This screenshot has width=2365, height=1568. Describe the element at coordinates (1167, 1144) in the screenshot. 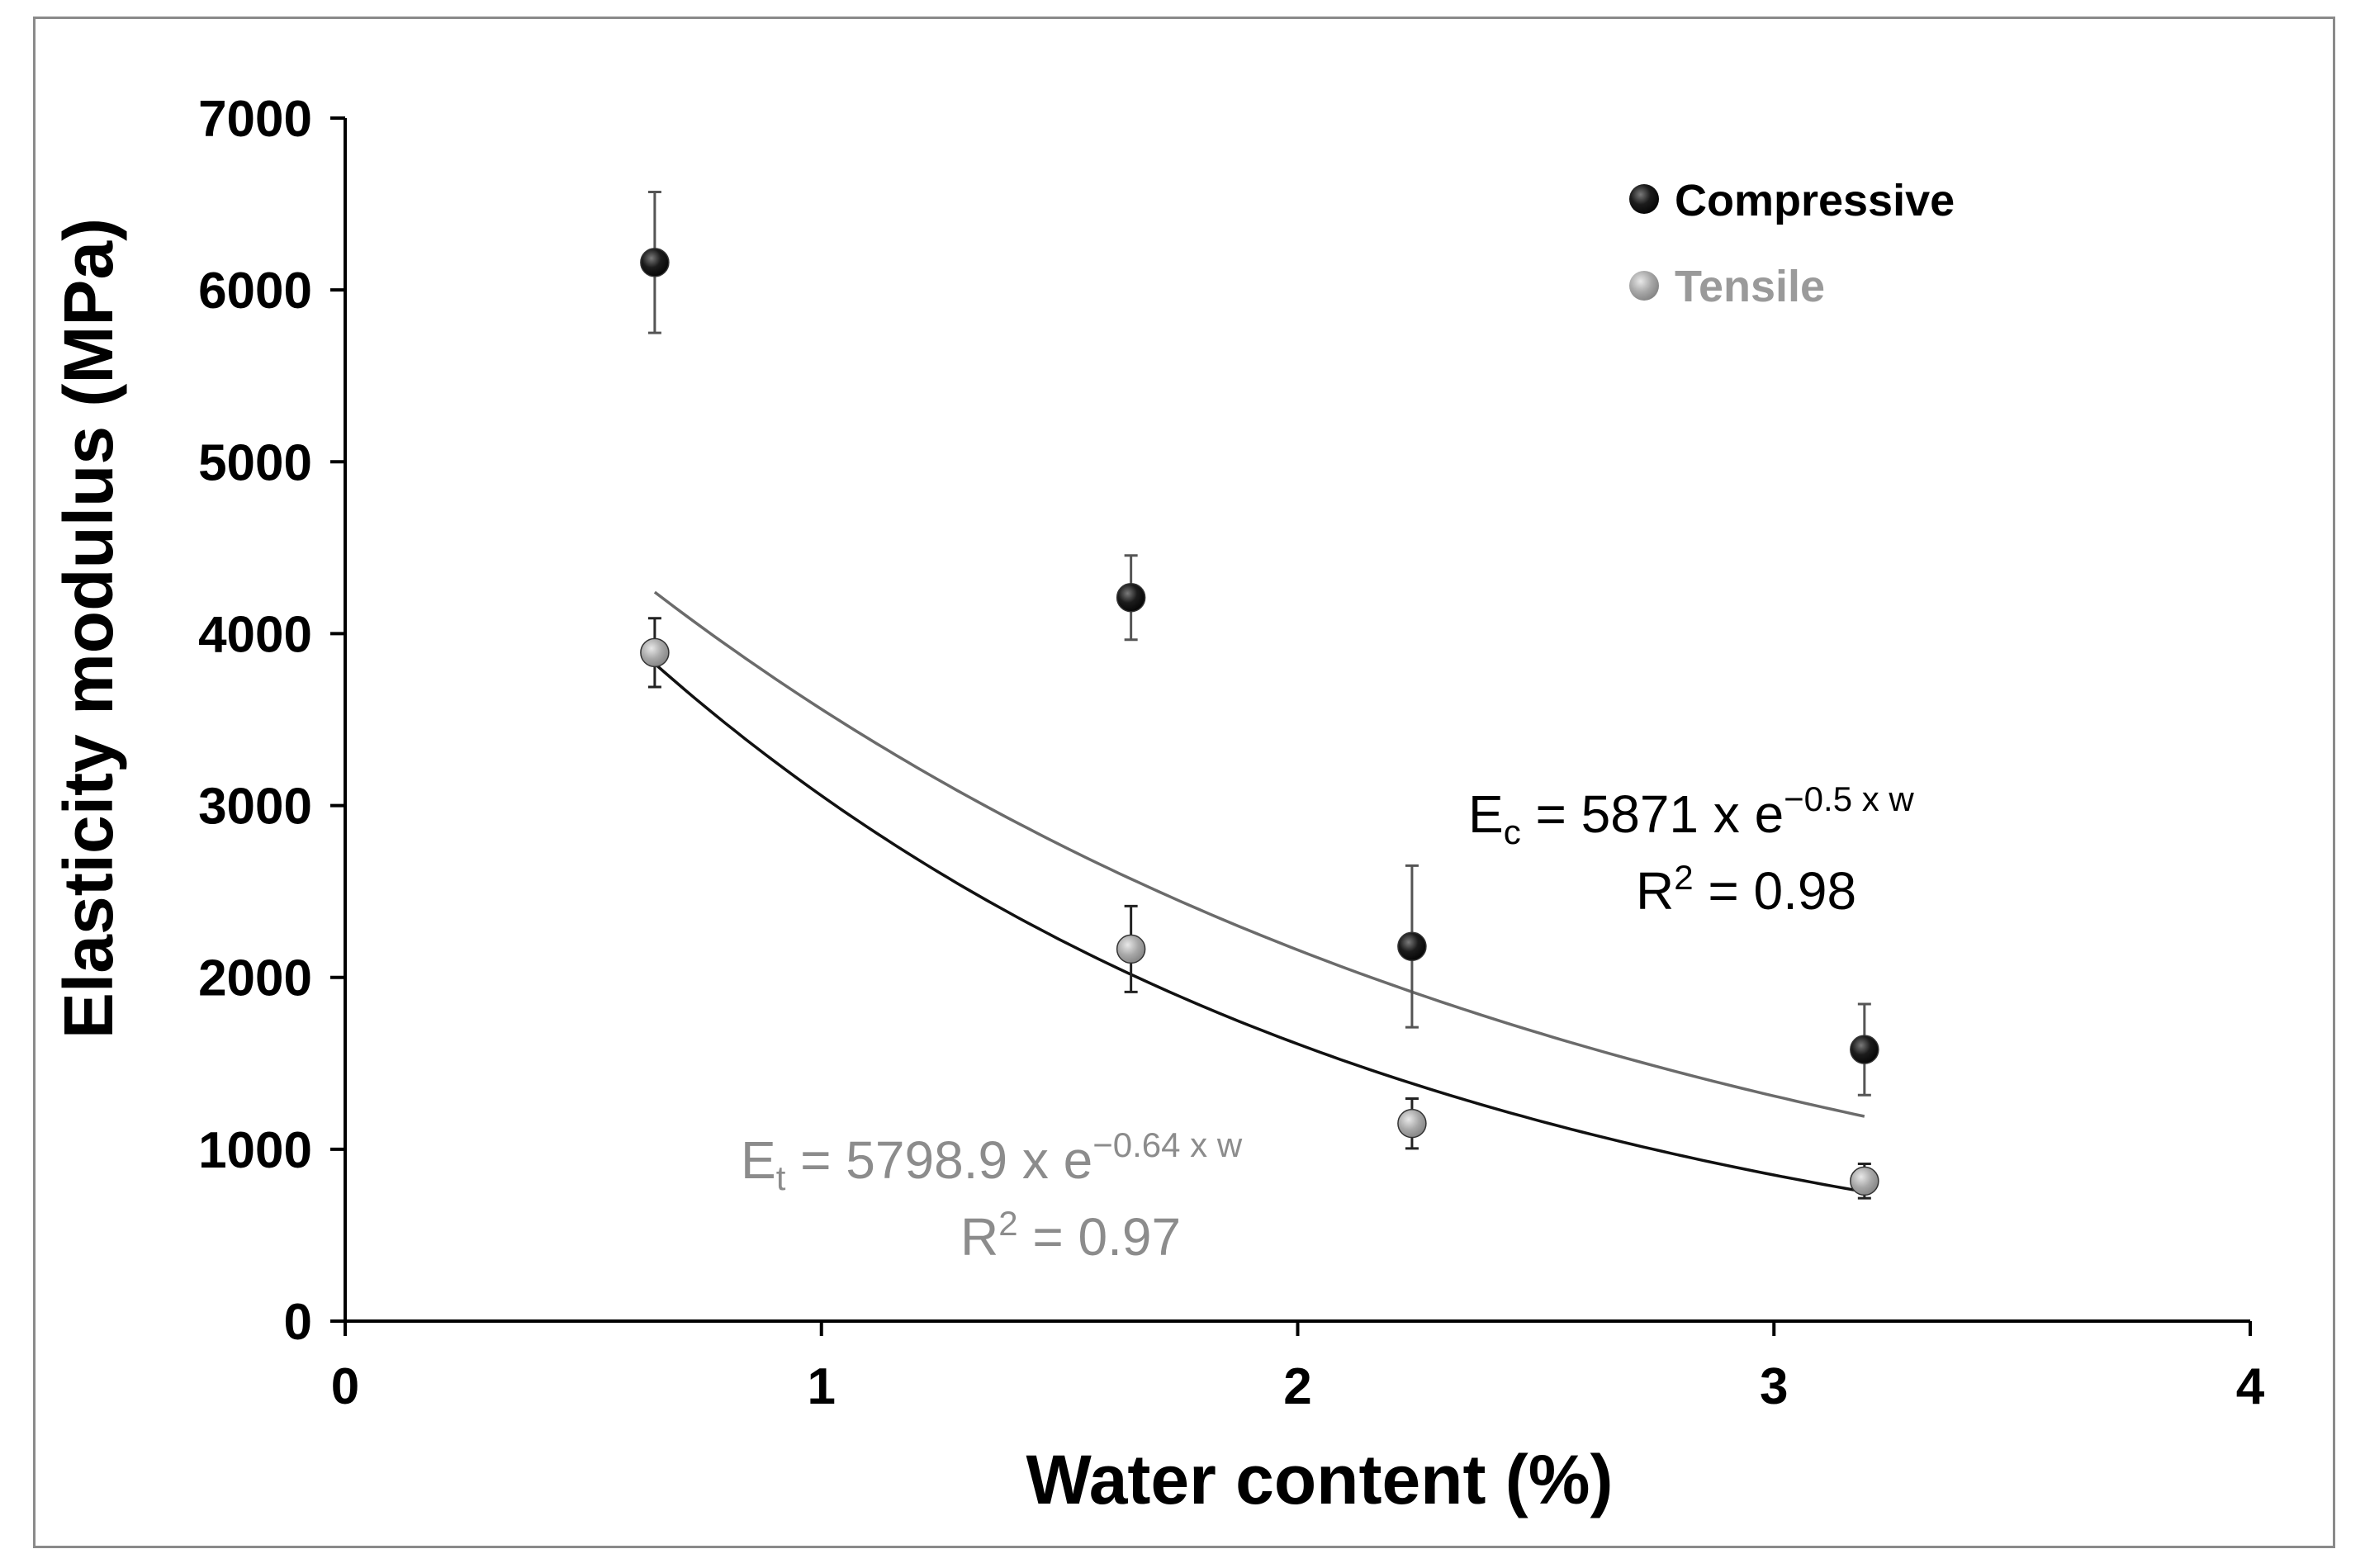

I see `eq-tensile-exp: −0.64 x w` at that location.